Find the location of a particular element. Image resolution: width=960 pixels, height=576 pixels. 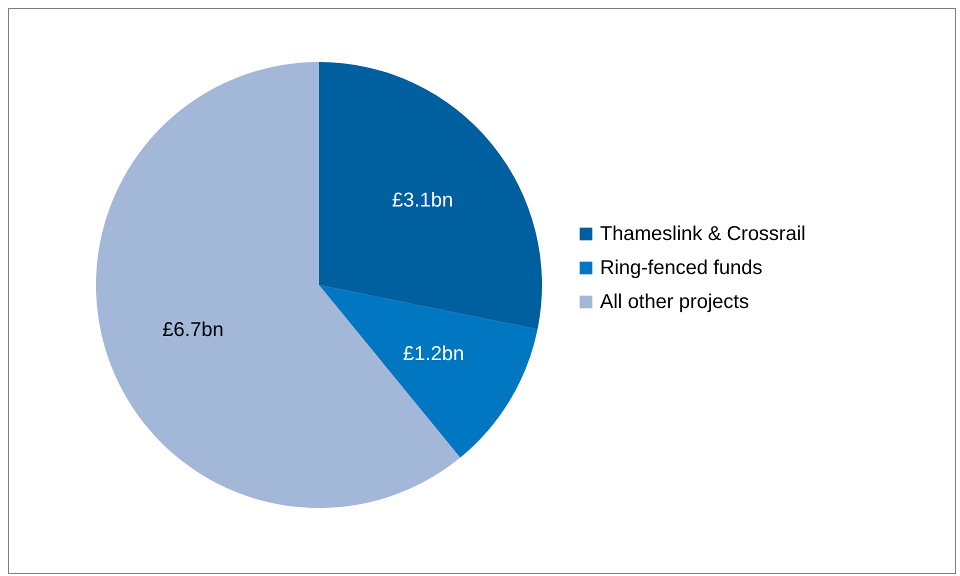

legend-label: Thameslink & Crossrail is located at coordinates (703, 234).